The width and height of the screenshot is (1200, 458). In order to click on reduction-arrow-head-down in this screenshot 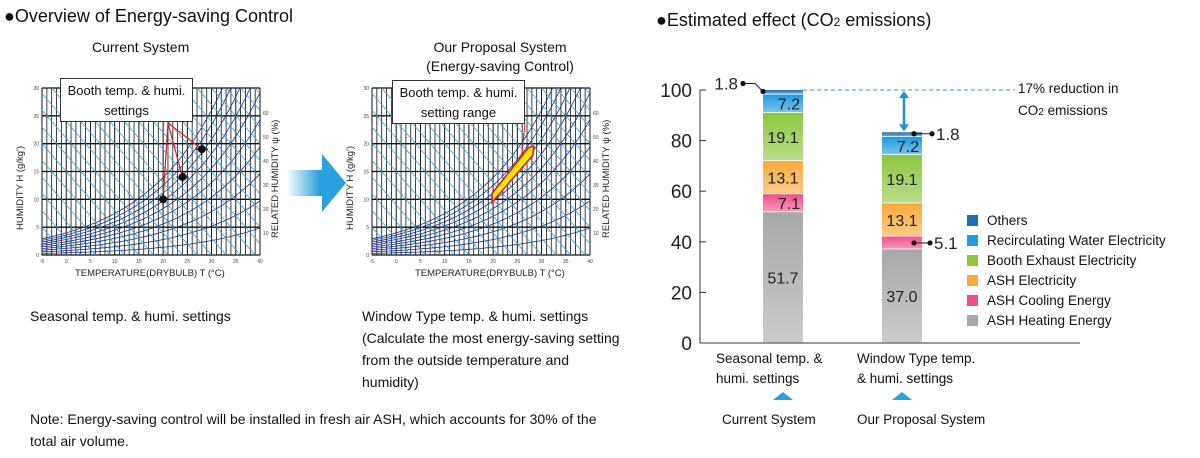, I will do `click(904, 128)`.